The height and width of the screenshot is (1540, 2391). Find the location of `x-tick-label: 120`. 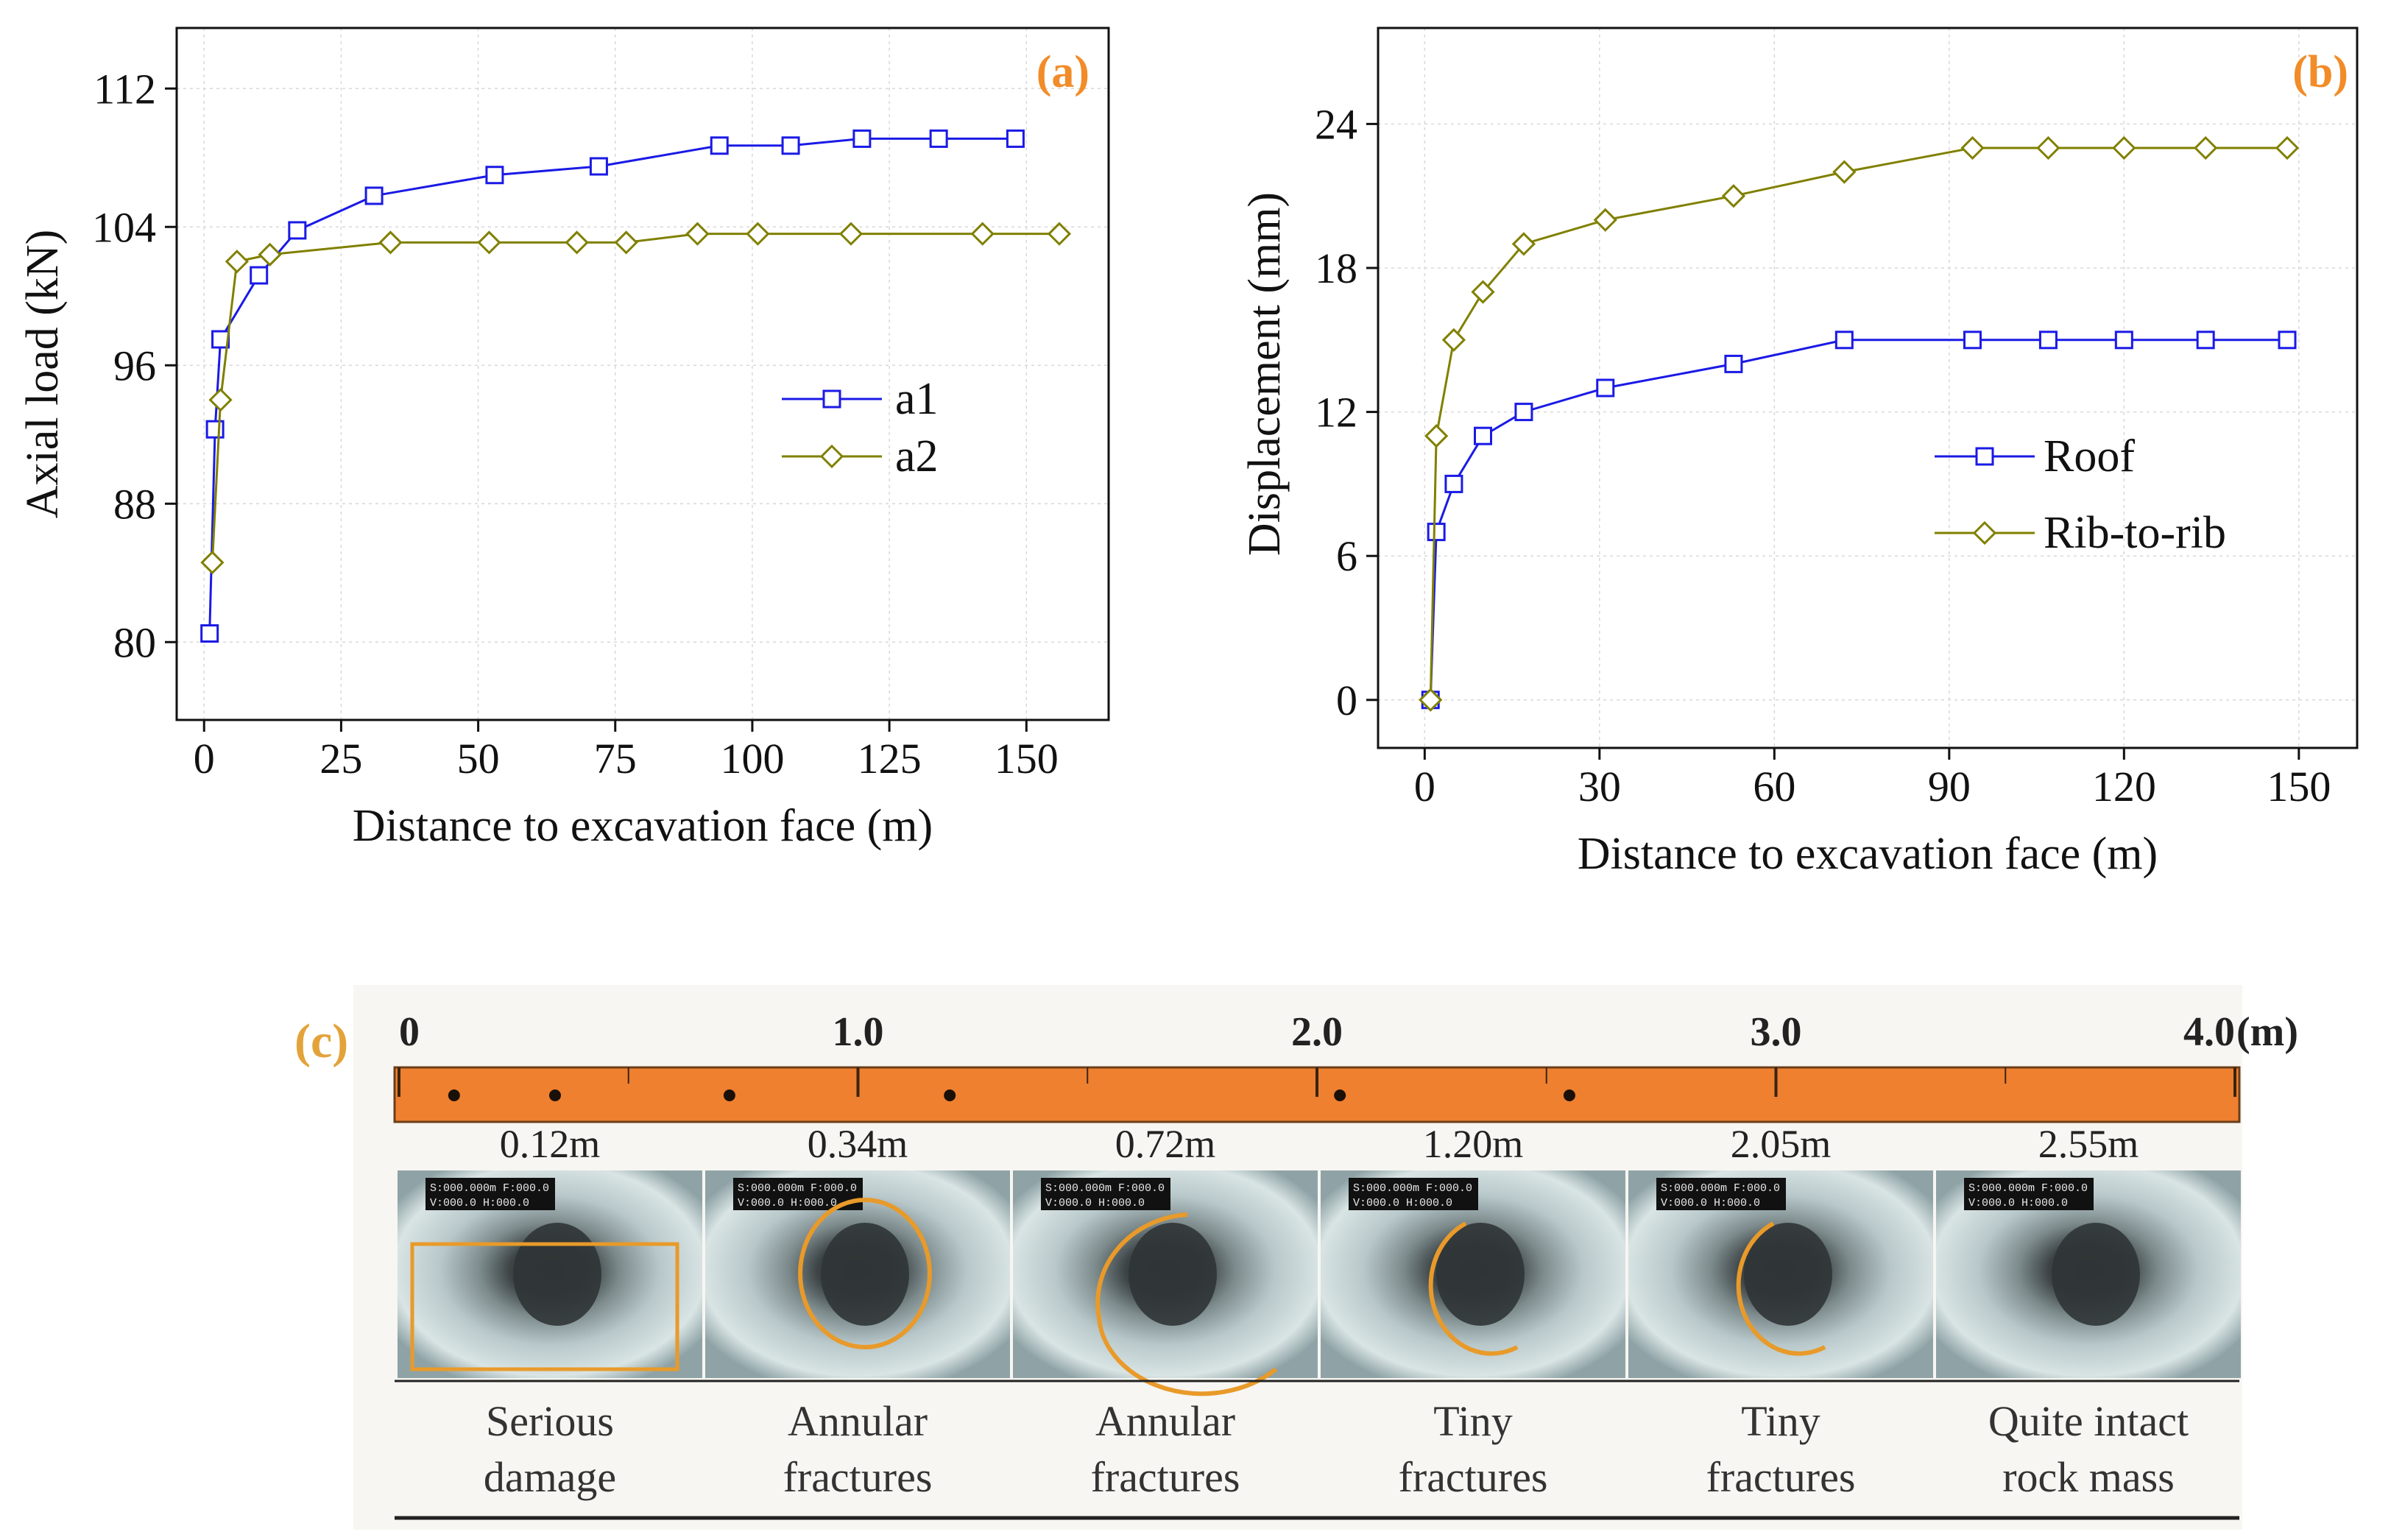

x-tick-label: 120 is located at coordinates (2124, 786).